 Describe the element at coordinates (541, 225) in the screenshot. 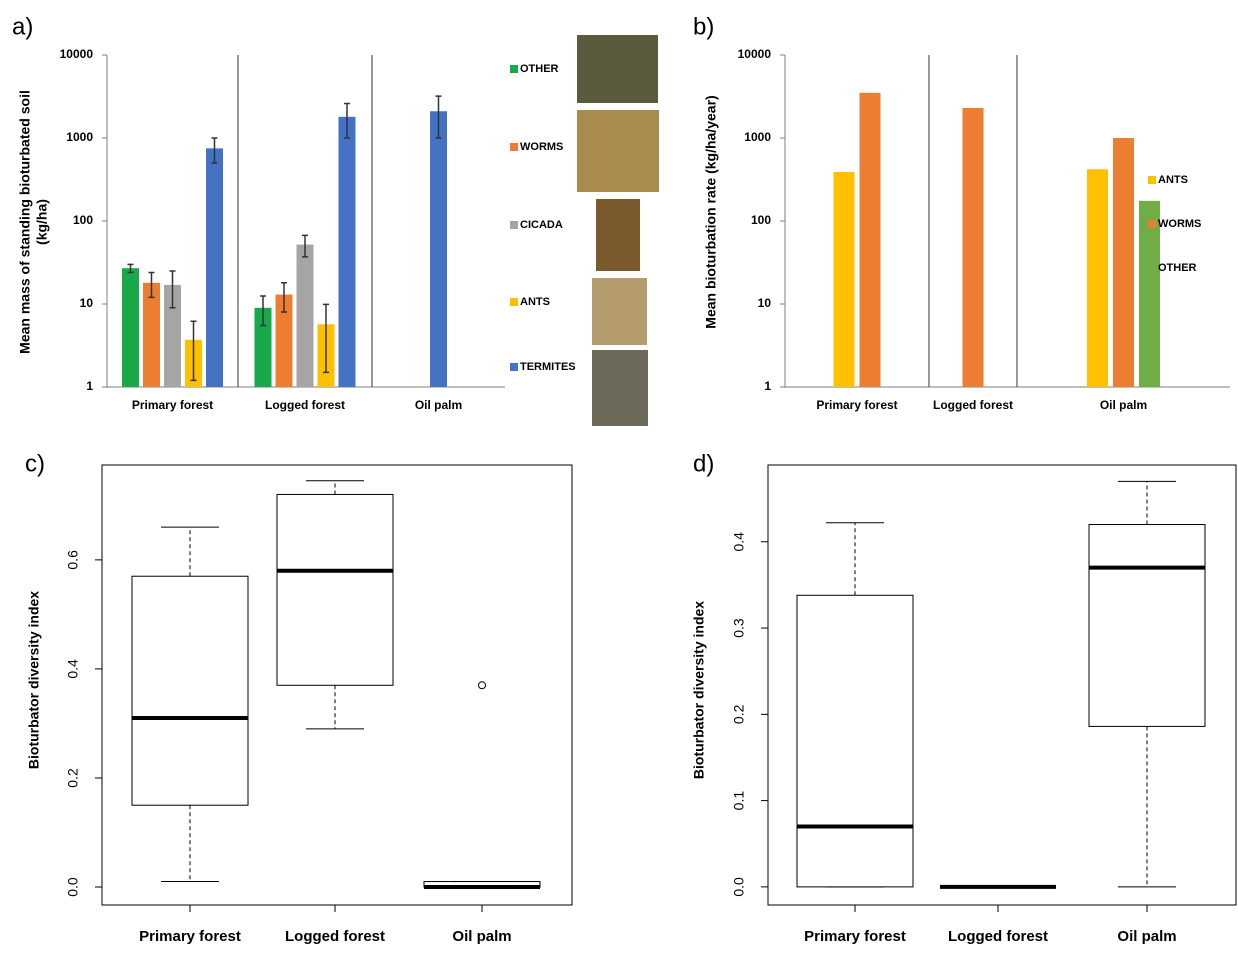

I see `legend-label: CICADA` at that location.